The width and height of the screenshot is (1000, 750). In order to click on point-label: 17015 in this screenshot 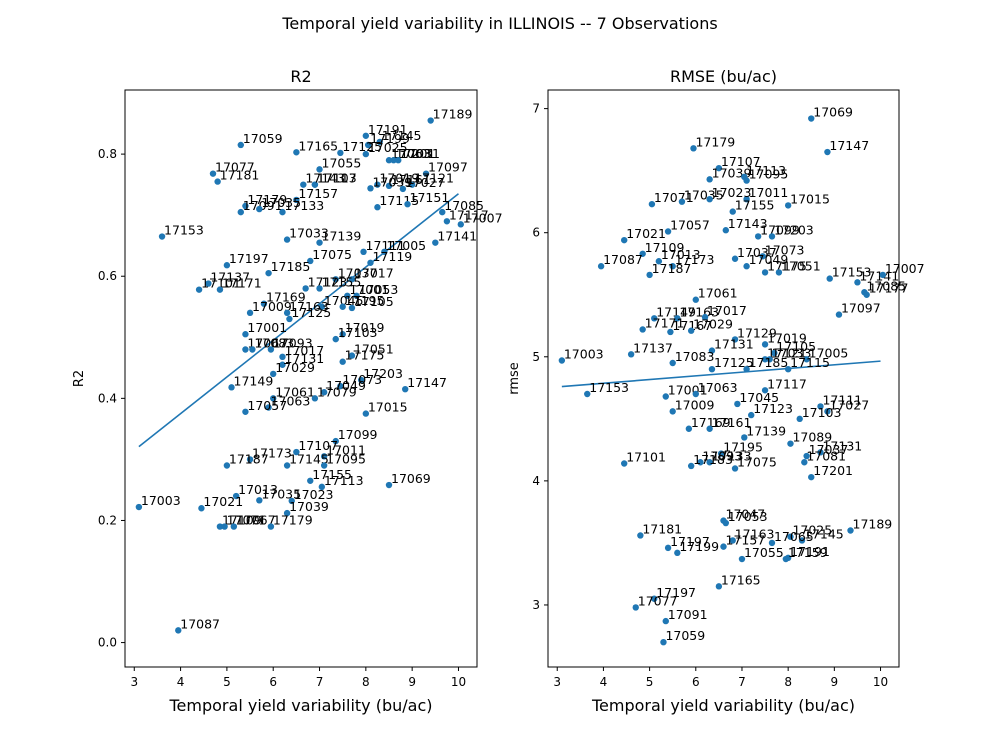, I will do `click(388, 407)`.